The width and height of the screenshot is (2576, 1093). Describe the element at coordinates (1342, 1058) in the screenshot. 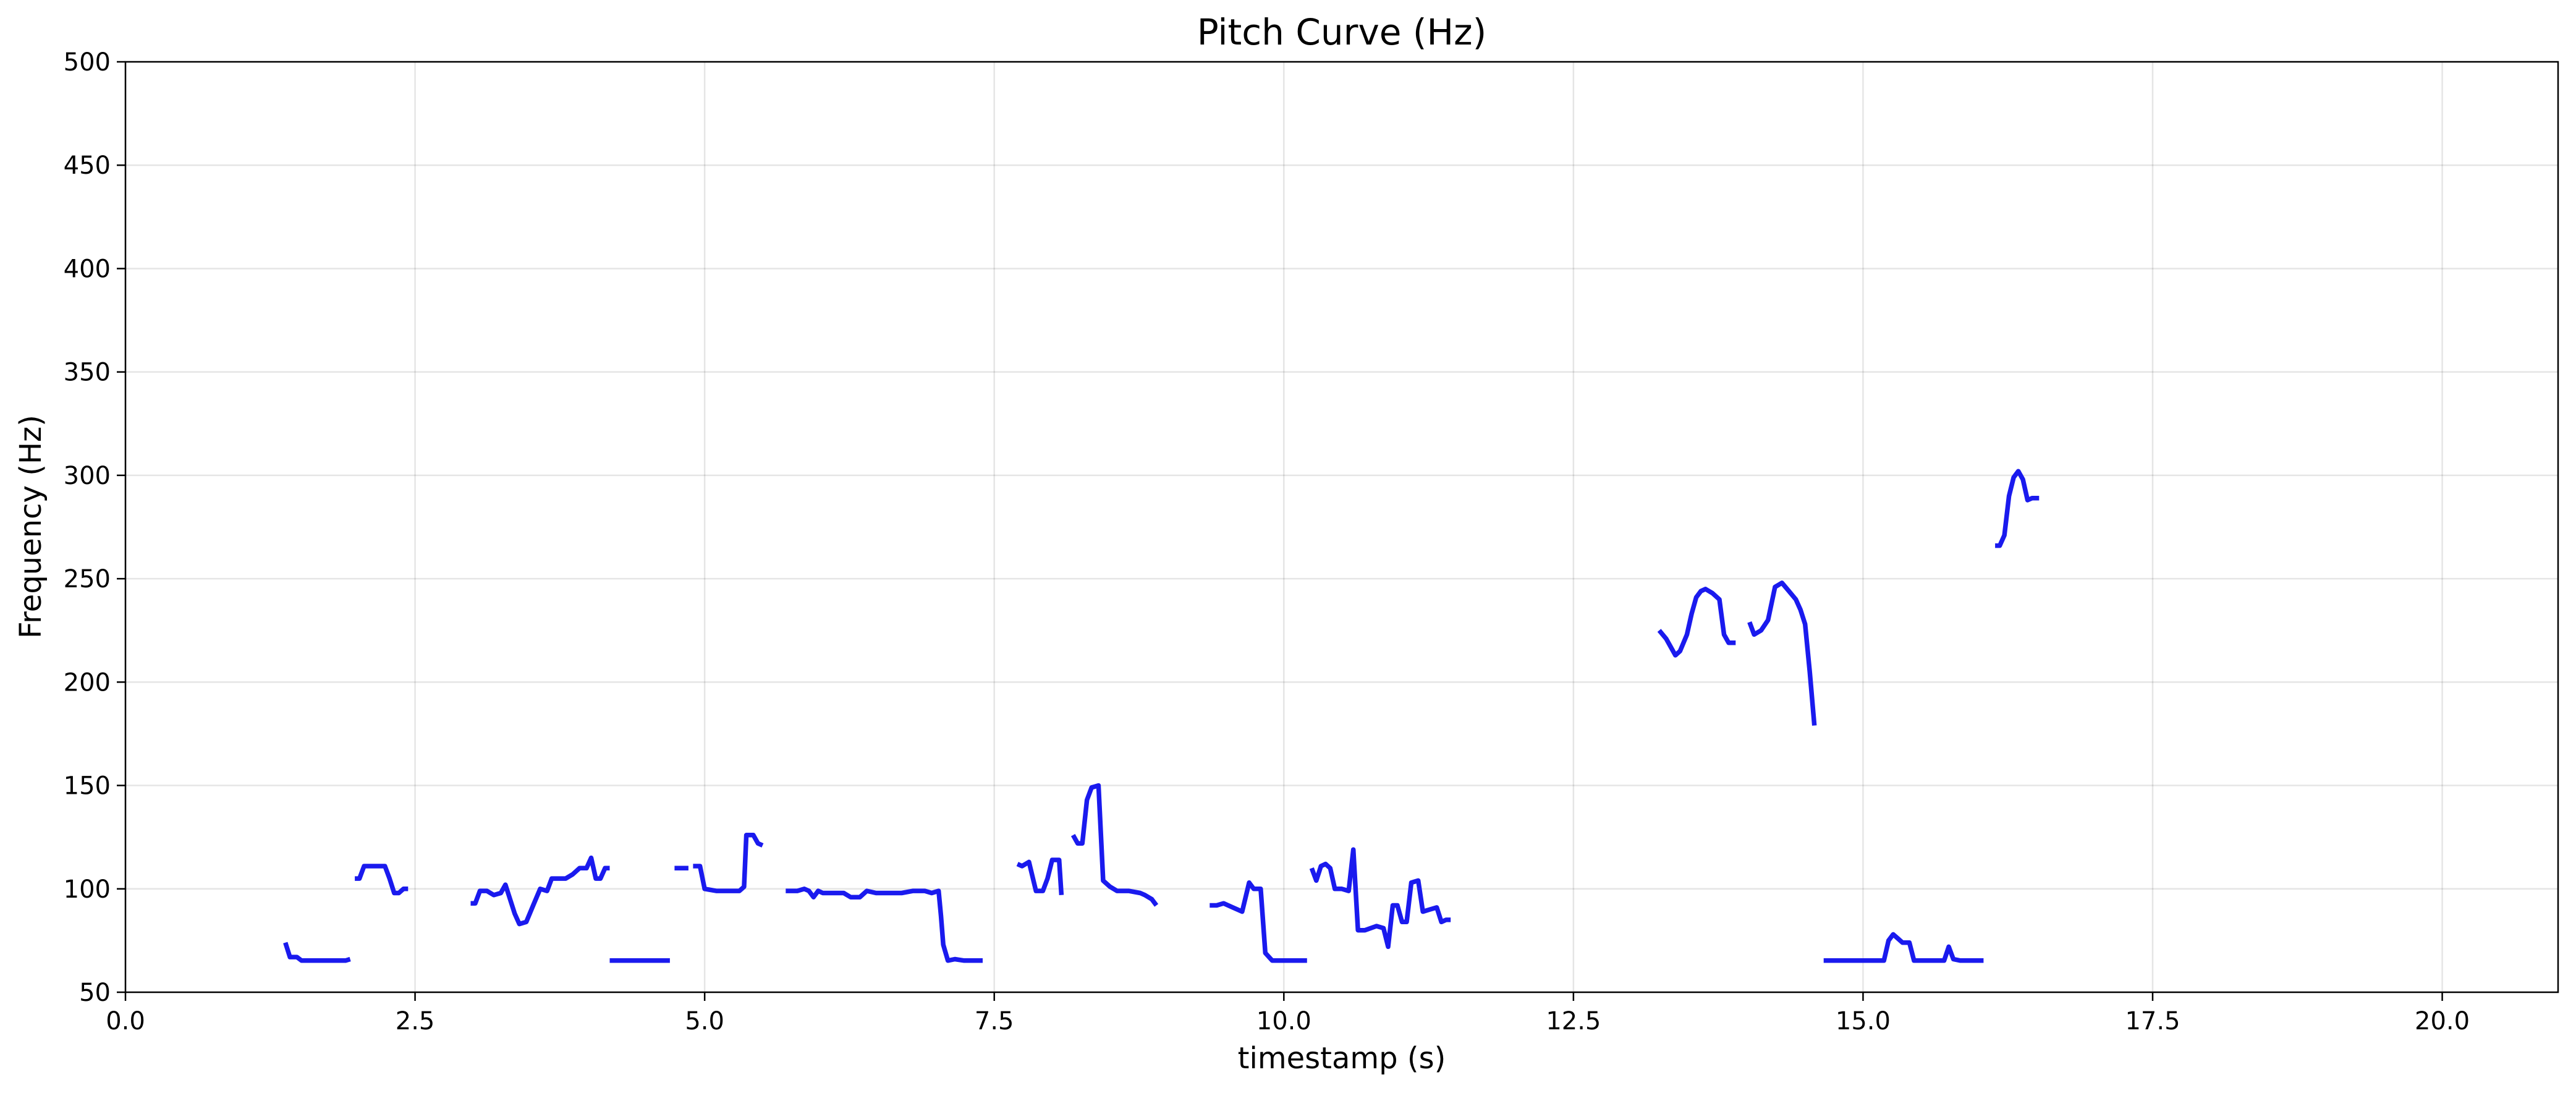

I see `x-axis-label: timestamp (s)` at that location.